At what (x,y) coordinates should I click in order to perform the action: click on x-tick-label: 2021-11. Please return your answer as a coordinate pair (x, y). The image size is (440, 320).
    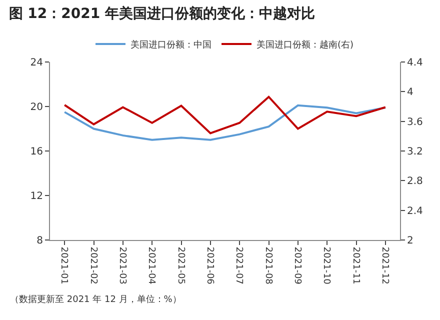
    Looking at the image, I should click on (355, 265).